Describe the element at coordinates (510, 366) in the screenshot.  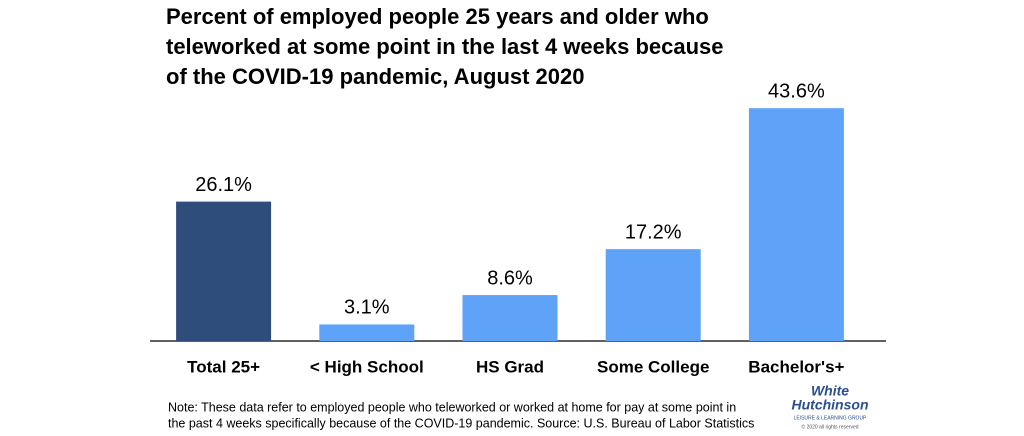
I see `x-tick-label: HS Grad` at that location.